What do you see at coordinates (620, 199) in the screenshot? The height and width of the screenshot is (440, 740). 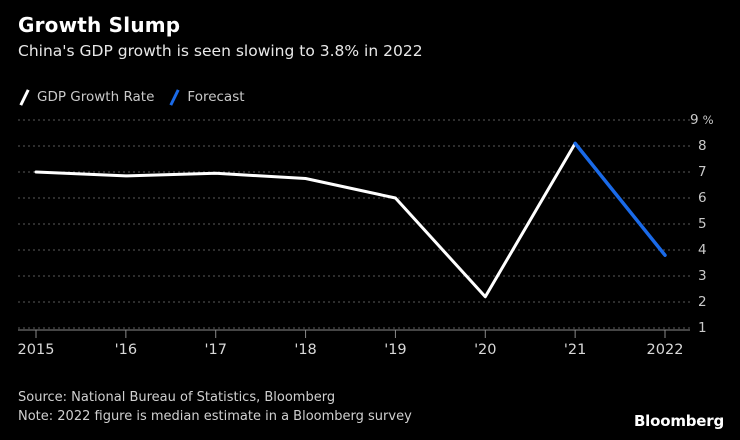 I see `series-line-forecast` at bounding box center [620, 199].